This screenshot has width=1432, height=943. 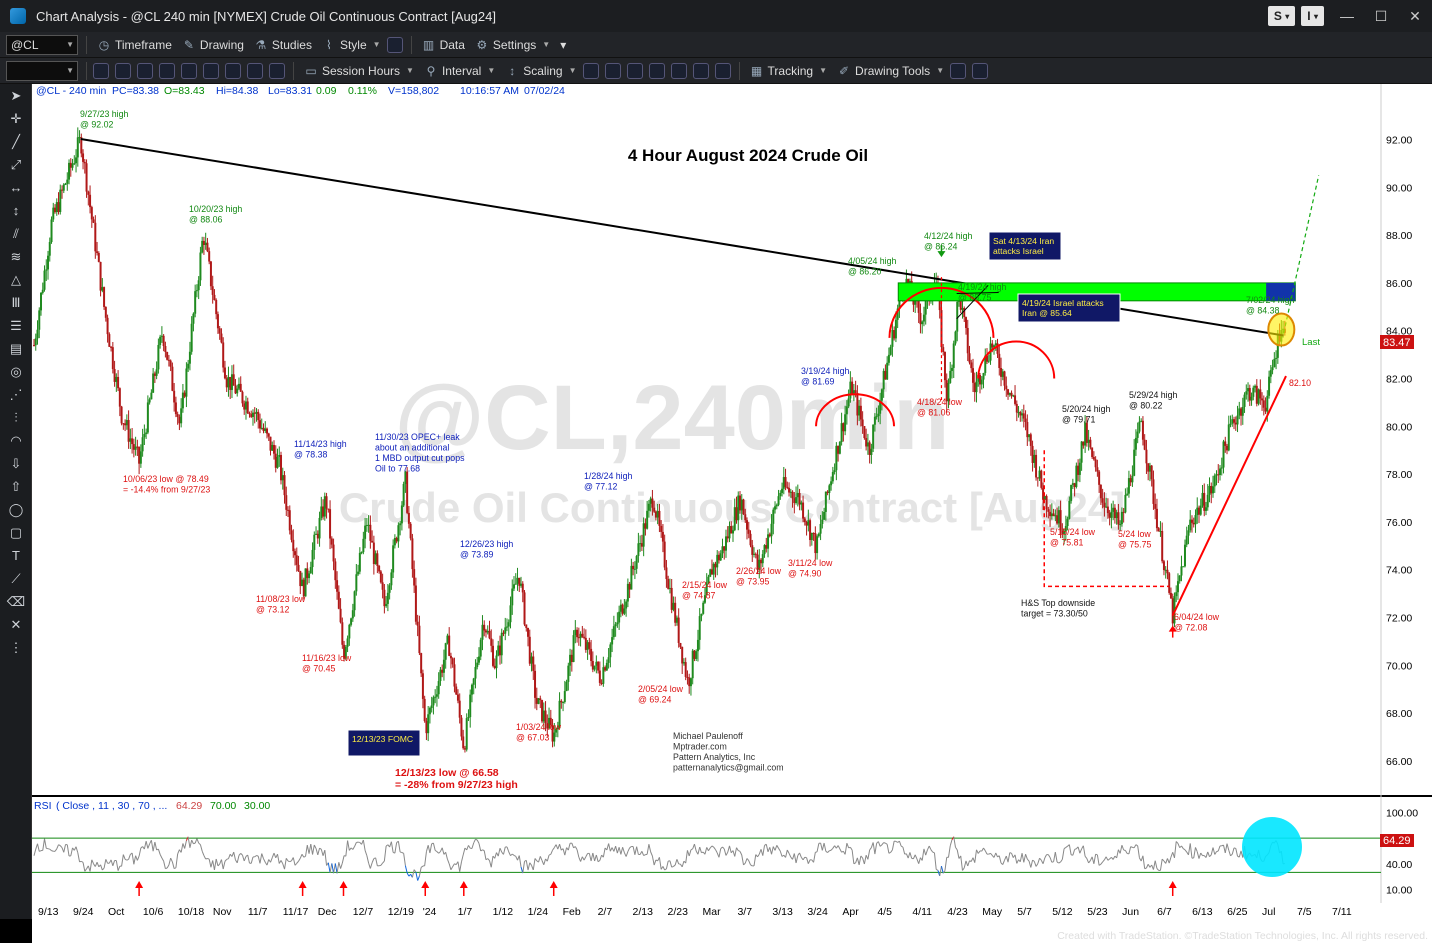 I want to click on columns-icon, so click(x=612, y=70).